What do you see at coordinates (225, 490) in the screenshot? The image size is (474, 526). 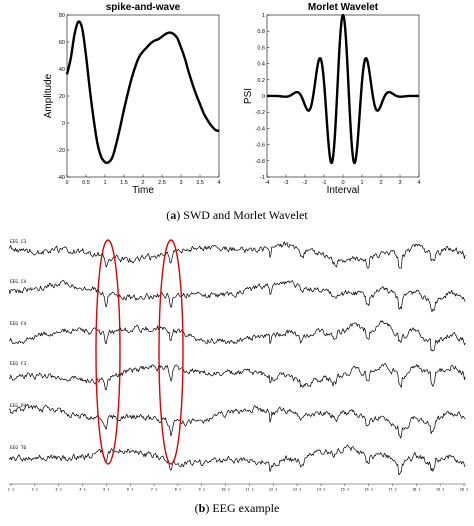 I see `eeg-time-tick-label: 10 s` at bounding box center [225, 490].